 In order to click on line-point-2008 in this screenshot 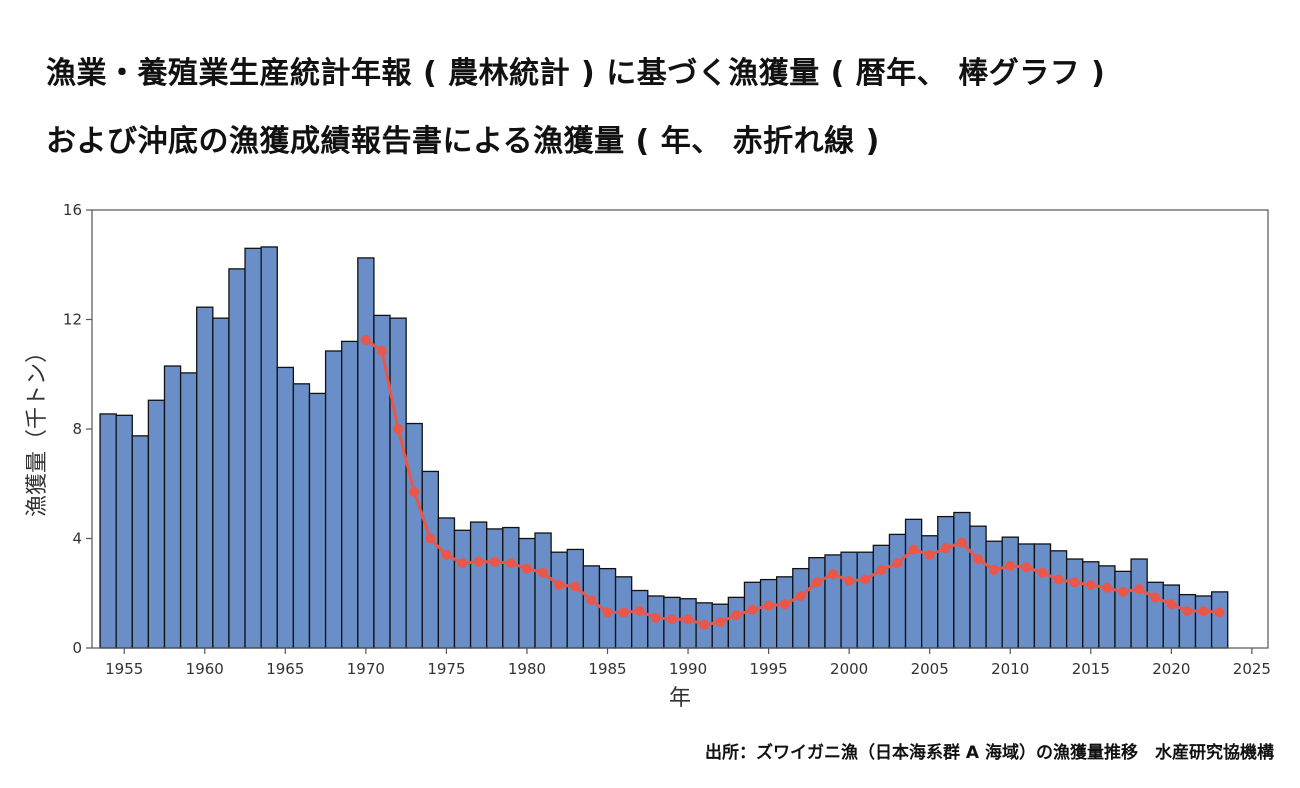, I will do `click(978, 559)`.